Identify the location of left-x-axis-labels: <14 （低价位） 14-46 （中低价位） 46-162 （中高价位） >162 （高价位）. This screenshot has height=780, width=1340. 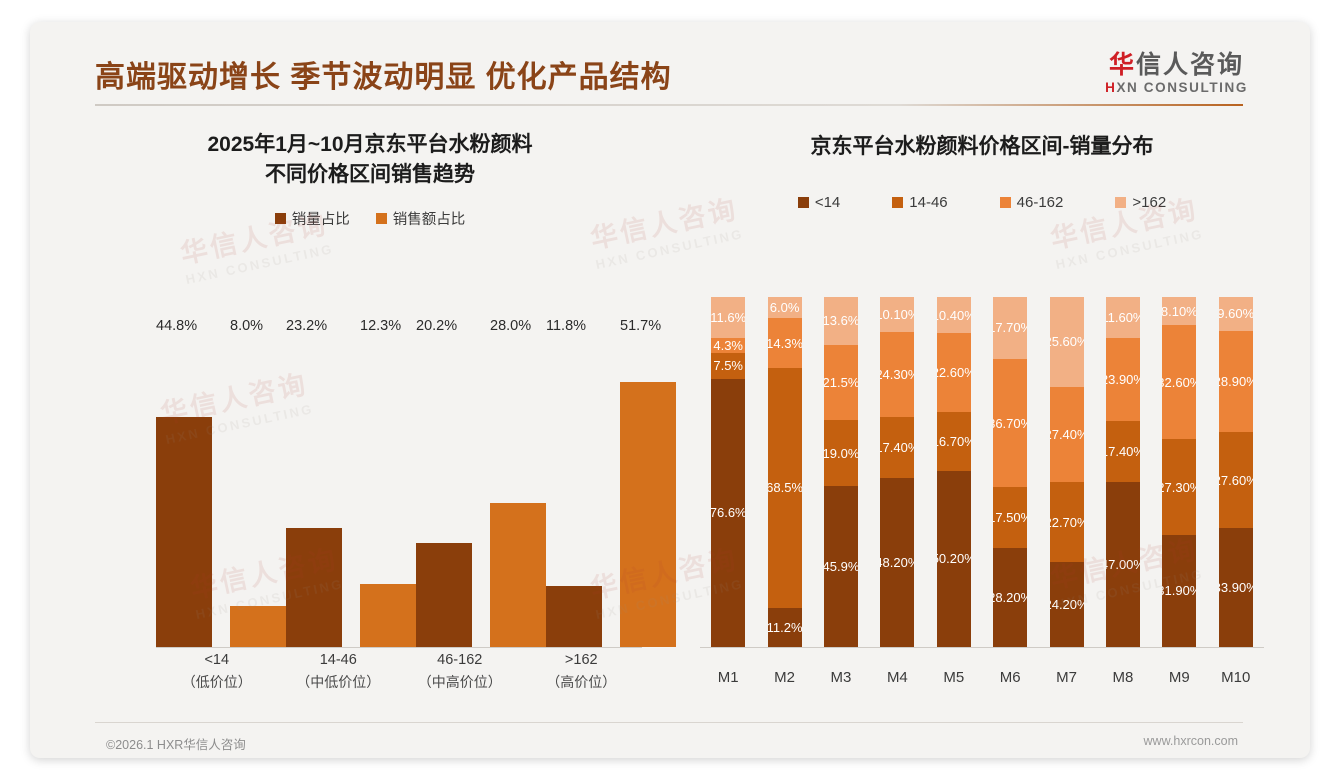
(399, 675).